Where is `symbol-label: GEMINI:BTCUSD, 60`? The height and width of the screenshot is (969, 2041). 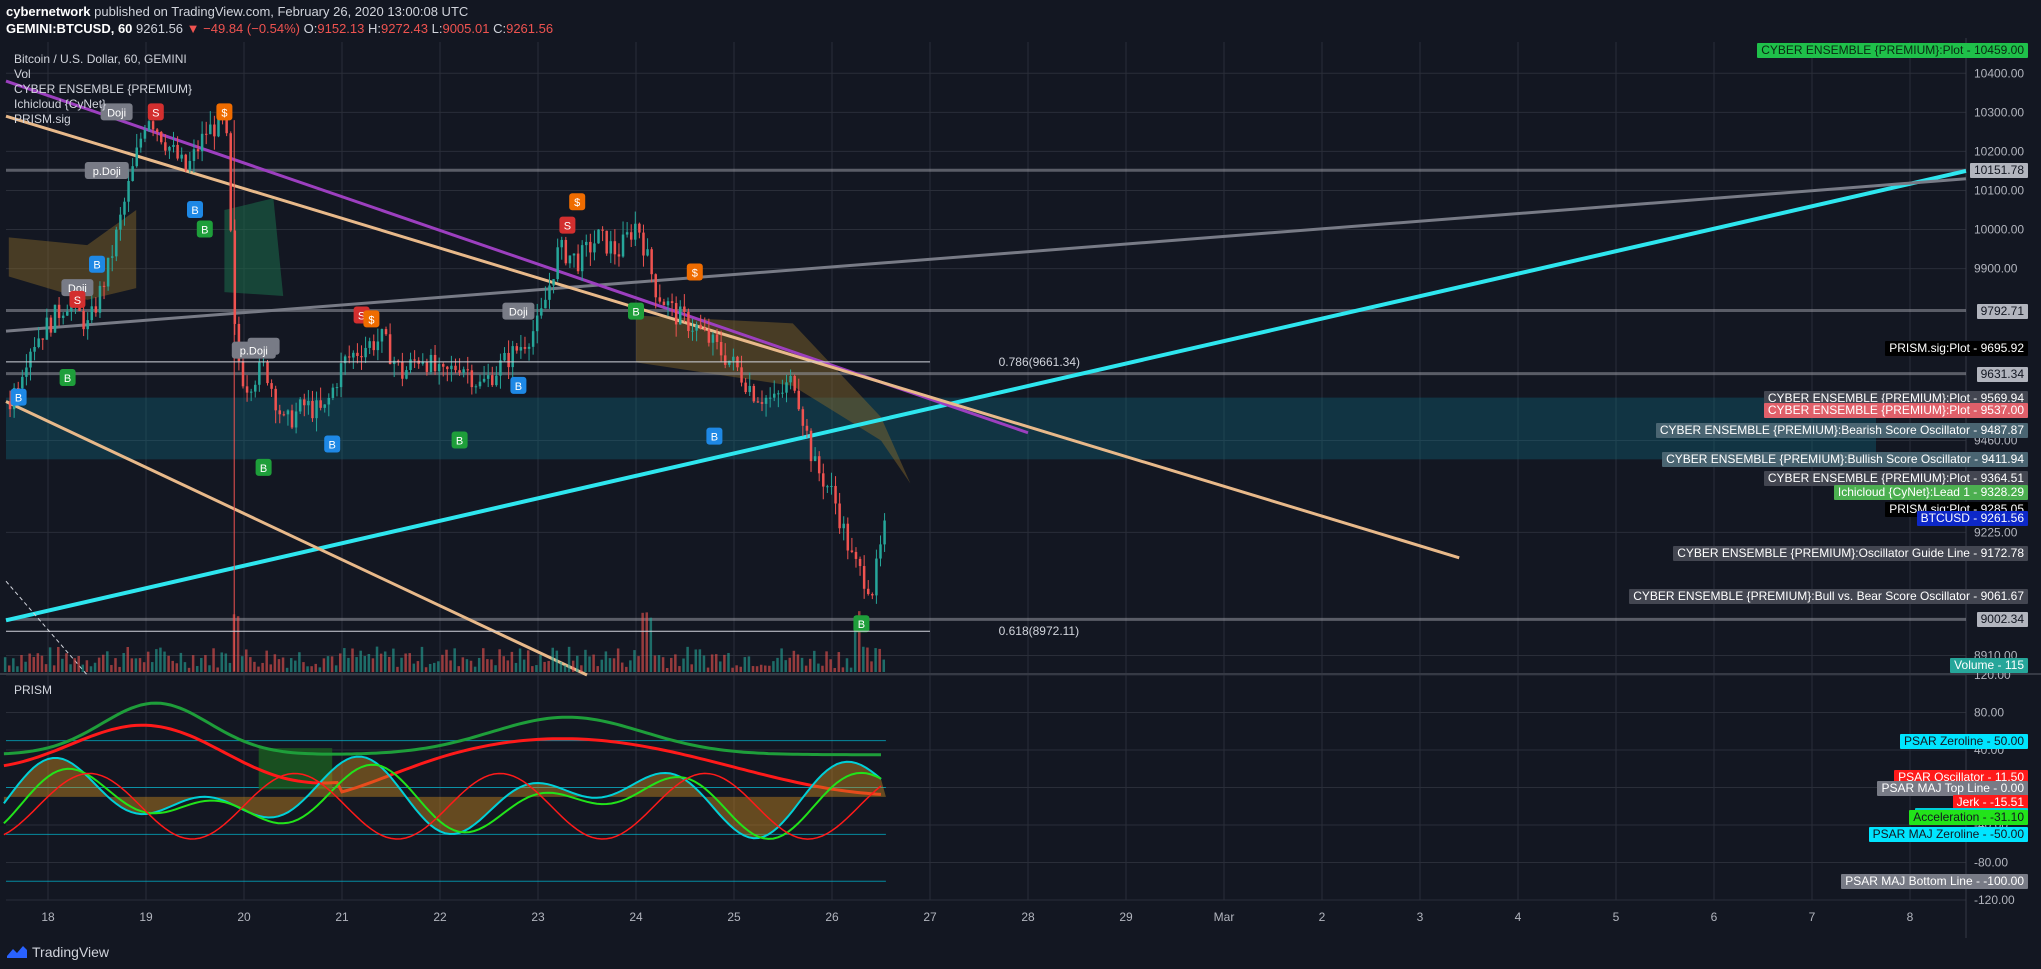
symbol-label: GEMINI:BTCUSD, 60 is located at coordinates (69, 28).